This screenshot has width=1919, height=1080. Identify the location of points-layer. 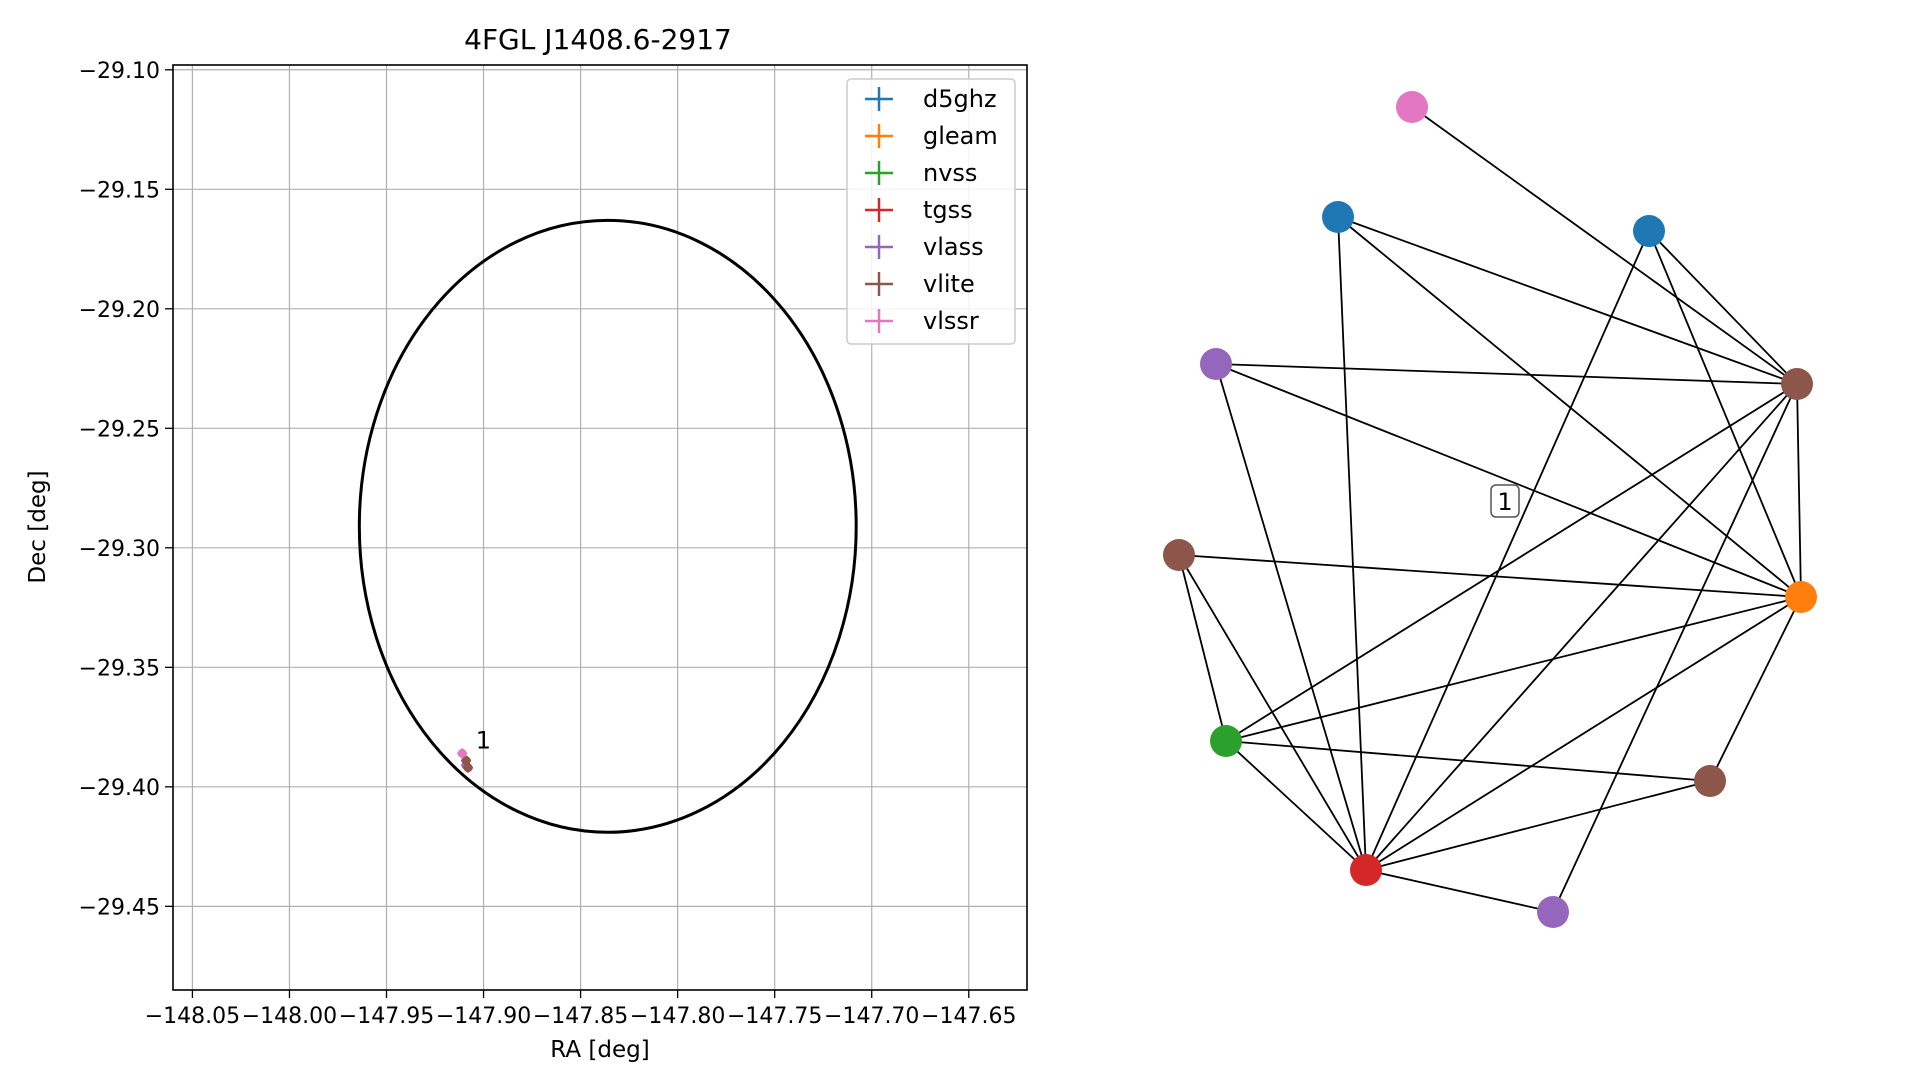
(465, 760).